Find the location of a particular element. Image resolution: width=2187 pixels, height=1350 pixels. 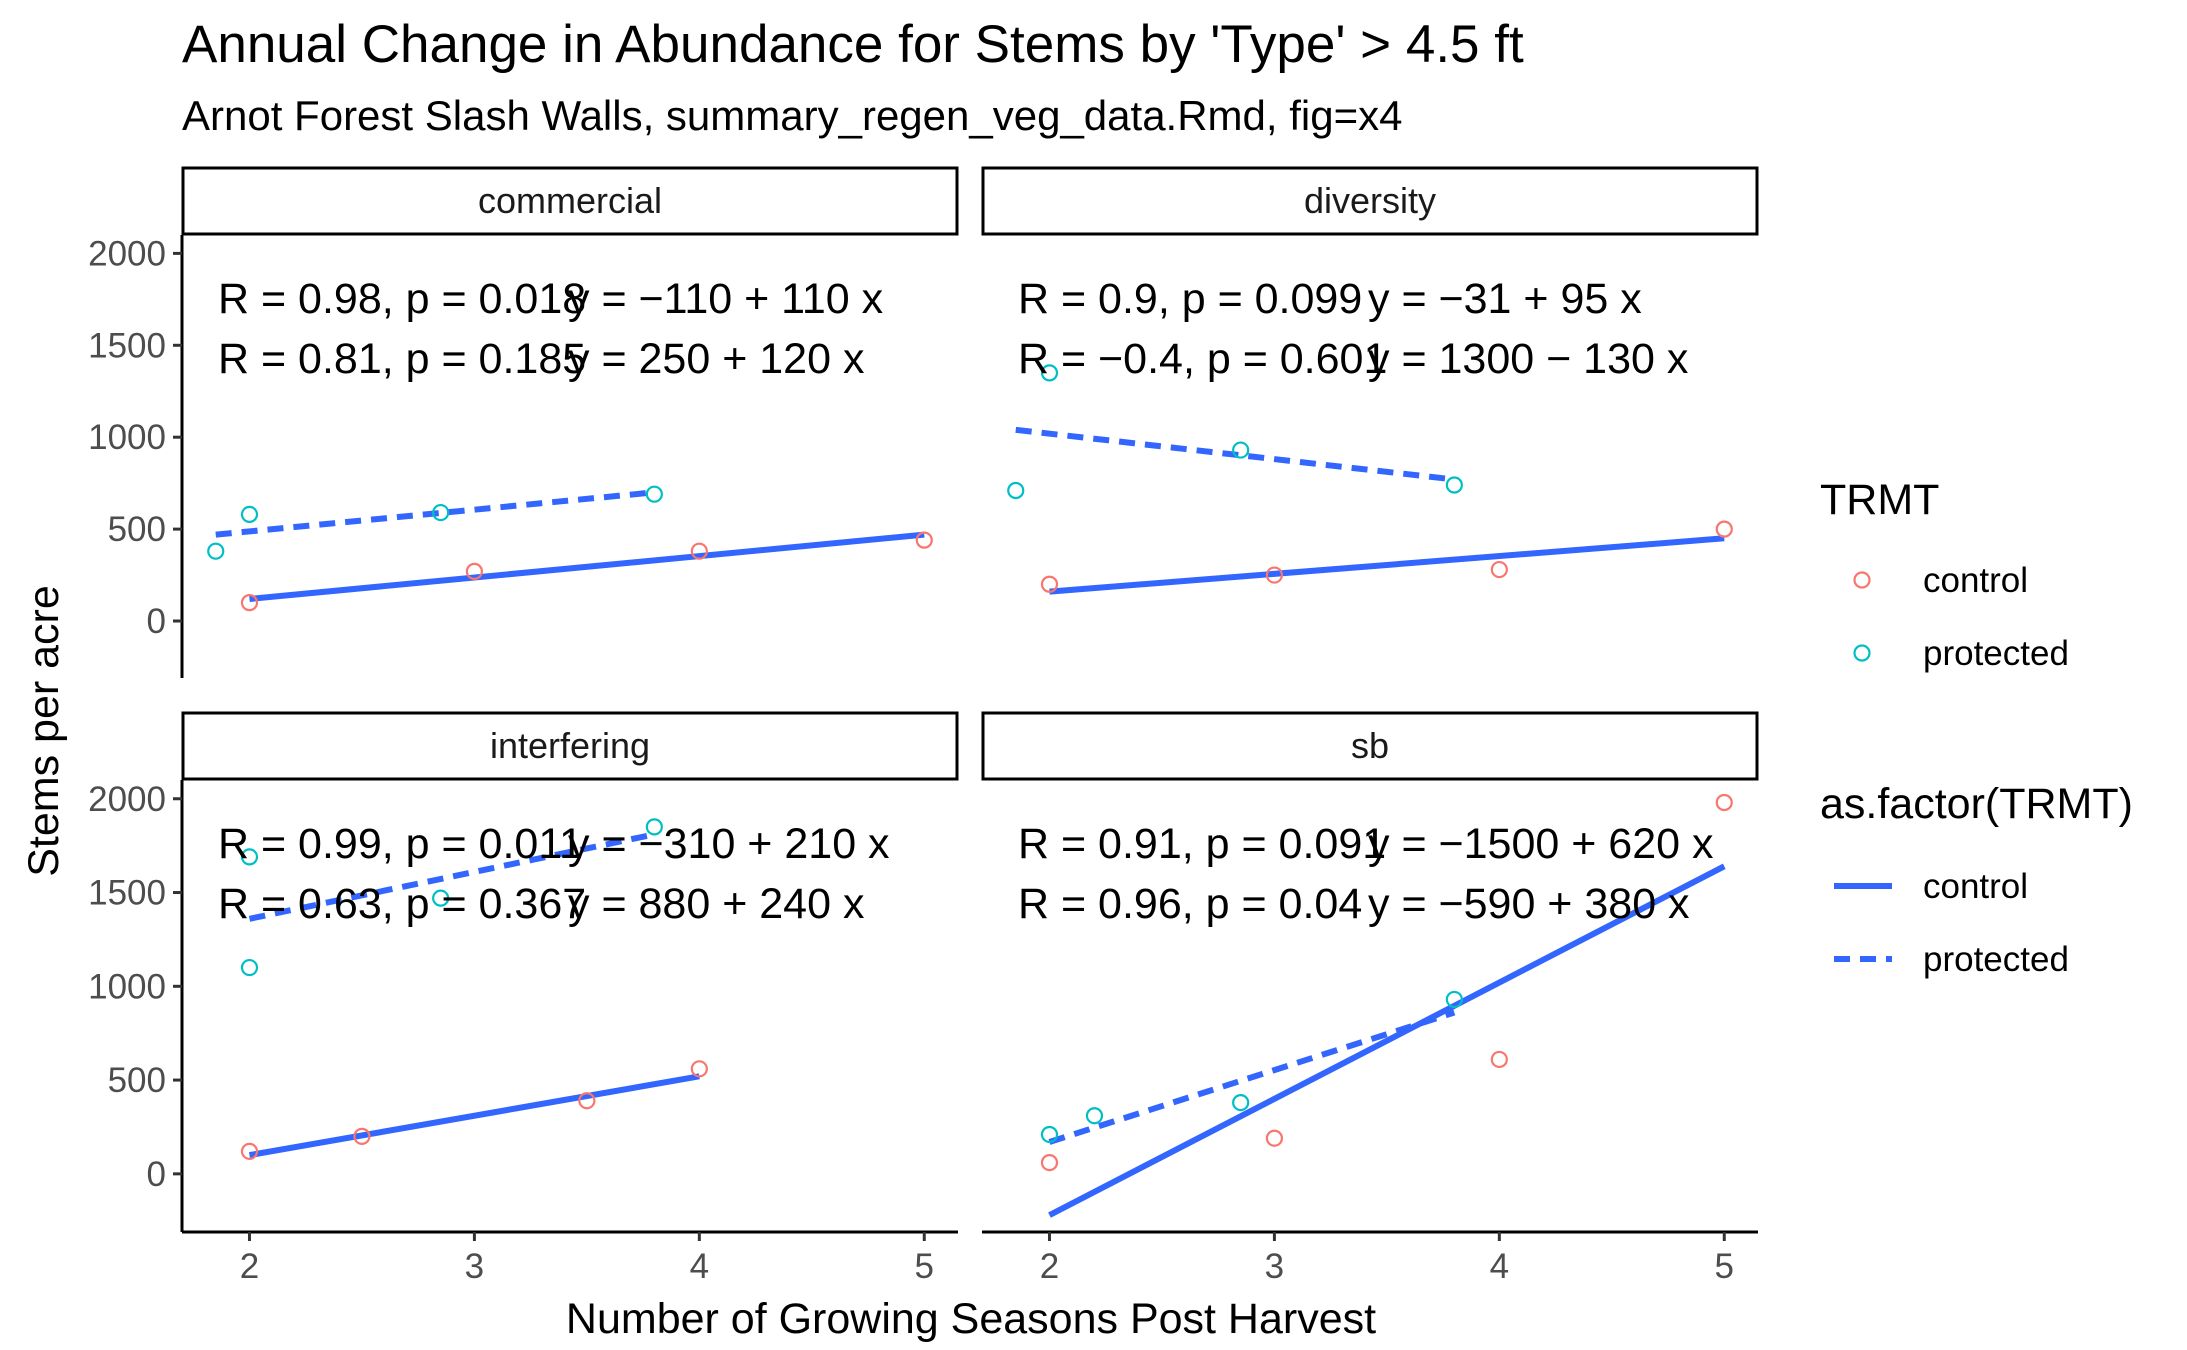

x-axis-title: Number of Growing Seasons Post Harvest is located at coordinates (971, 1319).